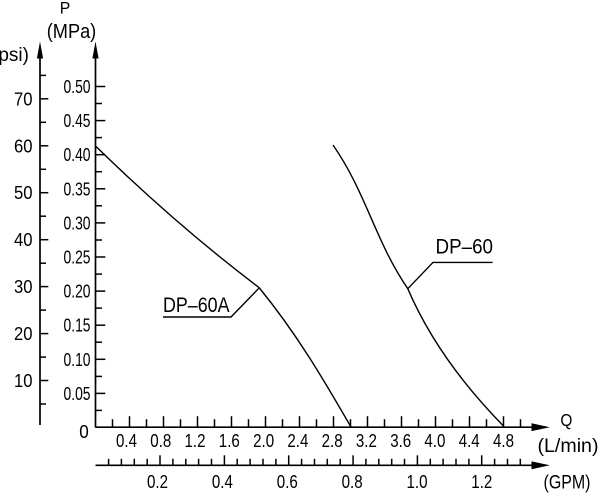 Image resolution: width=600 pixels, height=497 pixels. I want to click on svg-text: 0.40, so click(77, 155).